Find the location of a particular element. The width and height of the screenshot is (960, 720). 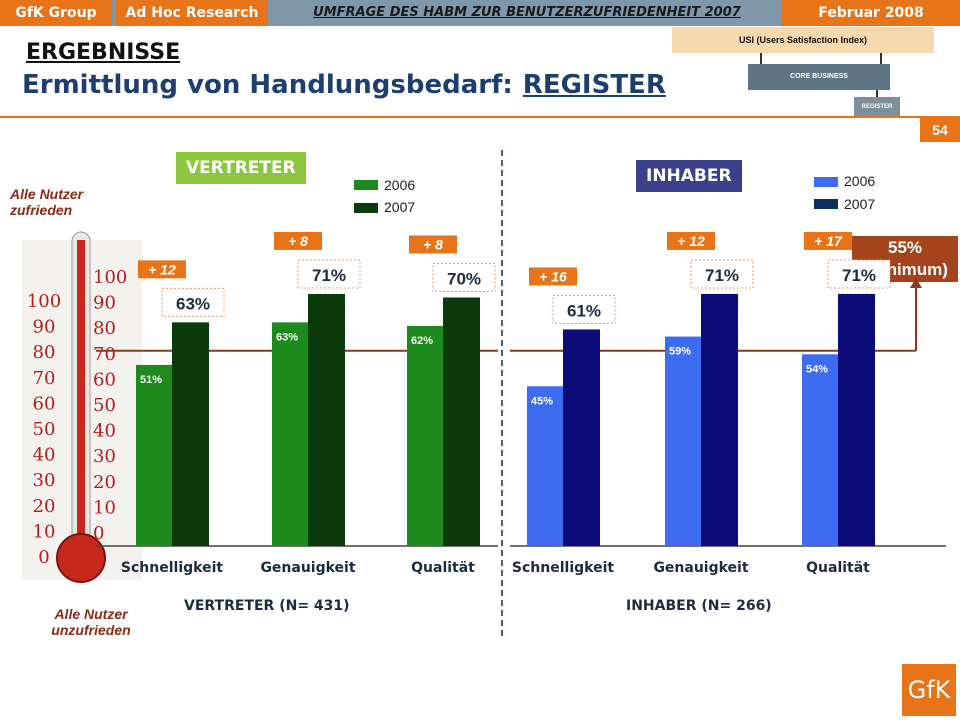

page-title: Ermittlung von Handlungsbedarf: REGISTER is located at coordinates (344, 85).